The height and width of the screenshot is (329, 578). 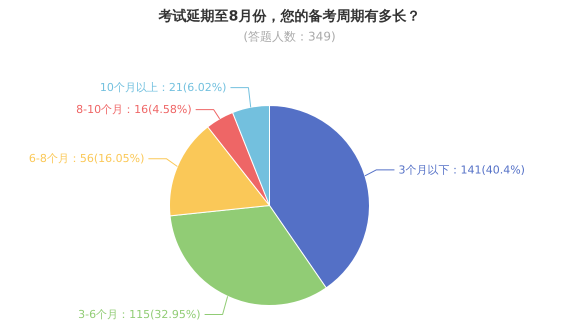 What do you see at coordinates (289, 16) in the screenshot?
I see `chart-title: 考试延期至8月份，您的备考周期有多长？` at bounding box center [289, 16].